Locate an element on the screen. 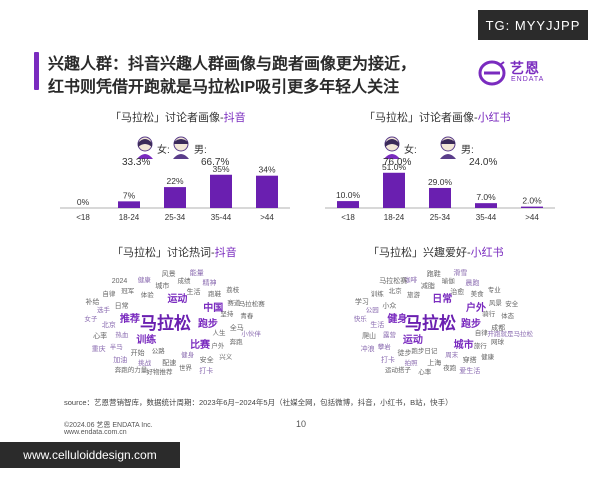  x-tick-label: >44 is located at coordinates (267, 217).